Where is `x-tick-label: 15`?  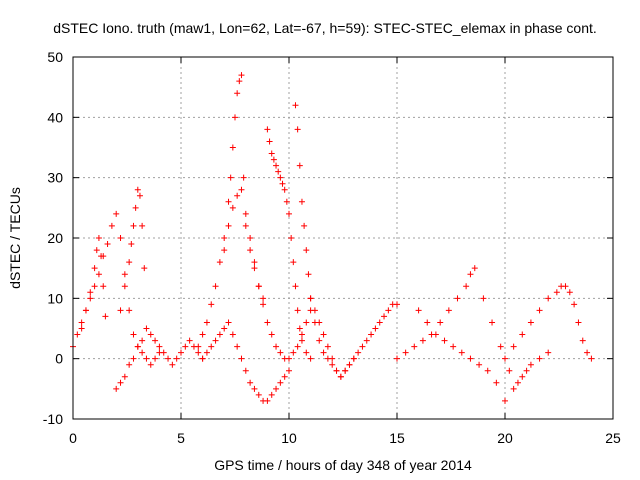 x-tick-label: 15 is located at coordinates (397, 438).